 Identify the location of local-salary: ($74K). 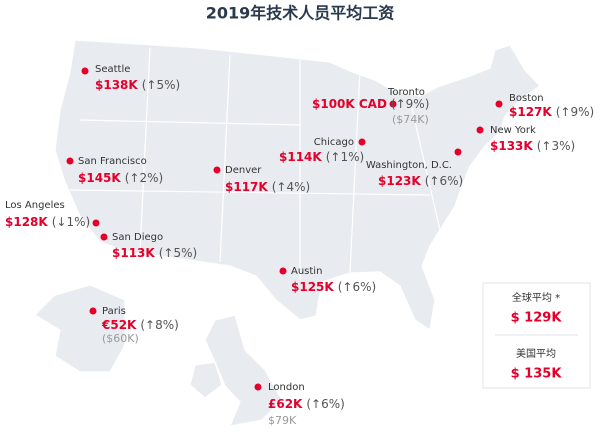
(410, 119).